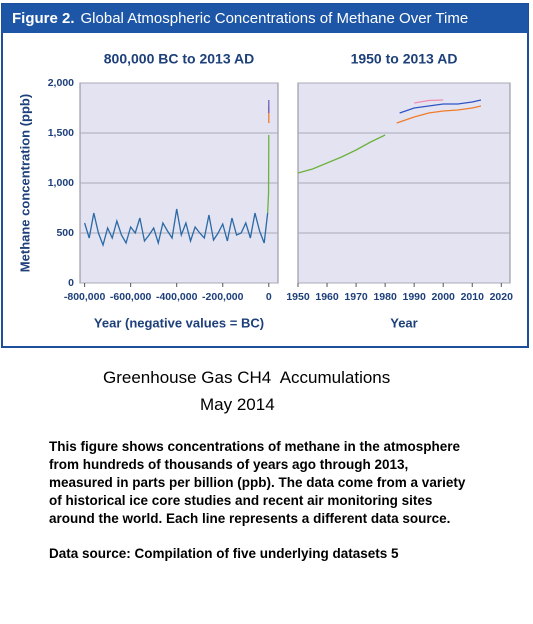 The image size is (533, 624). I want to click on x-tick-label: 2010, so click(473, 297).